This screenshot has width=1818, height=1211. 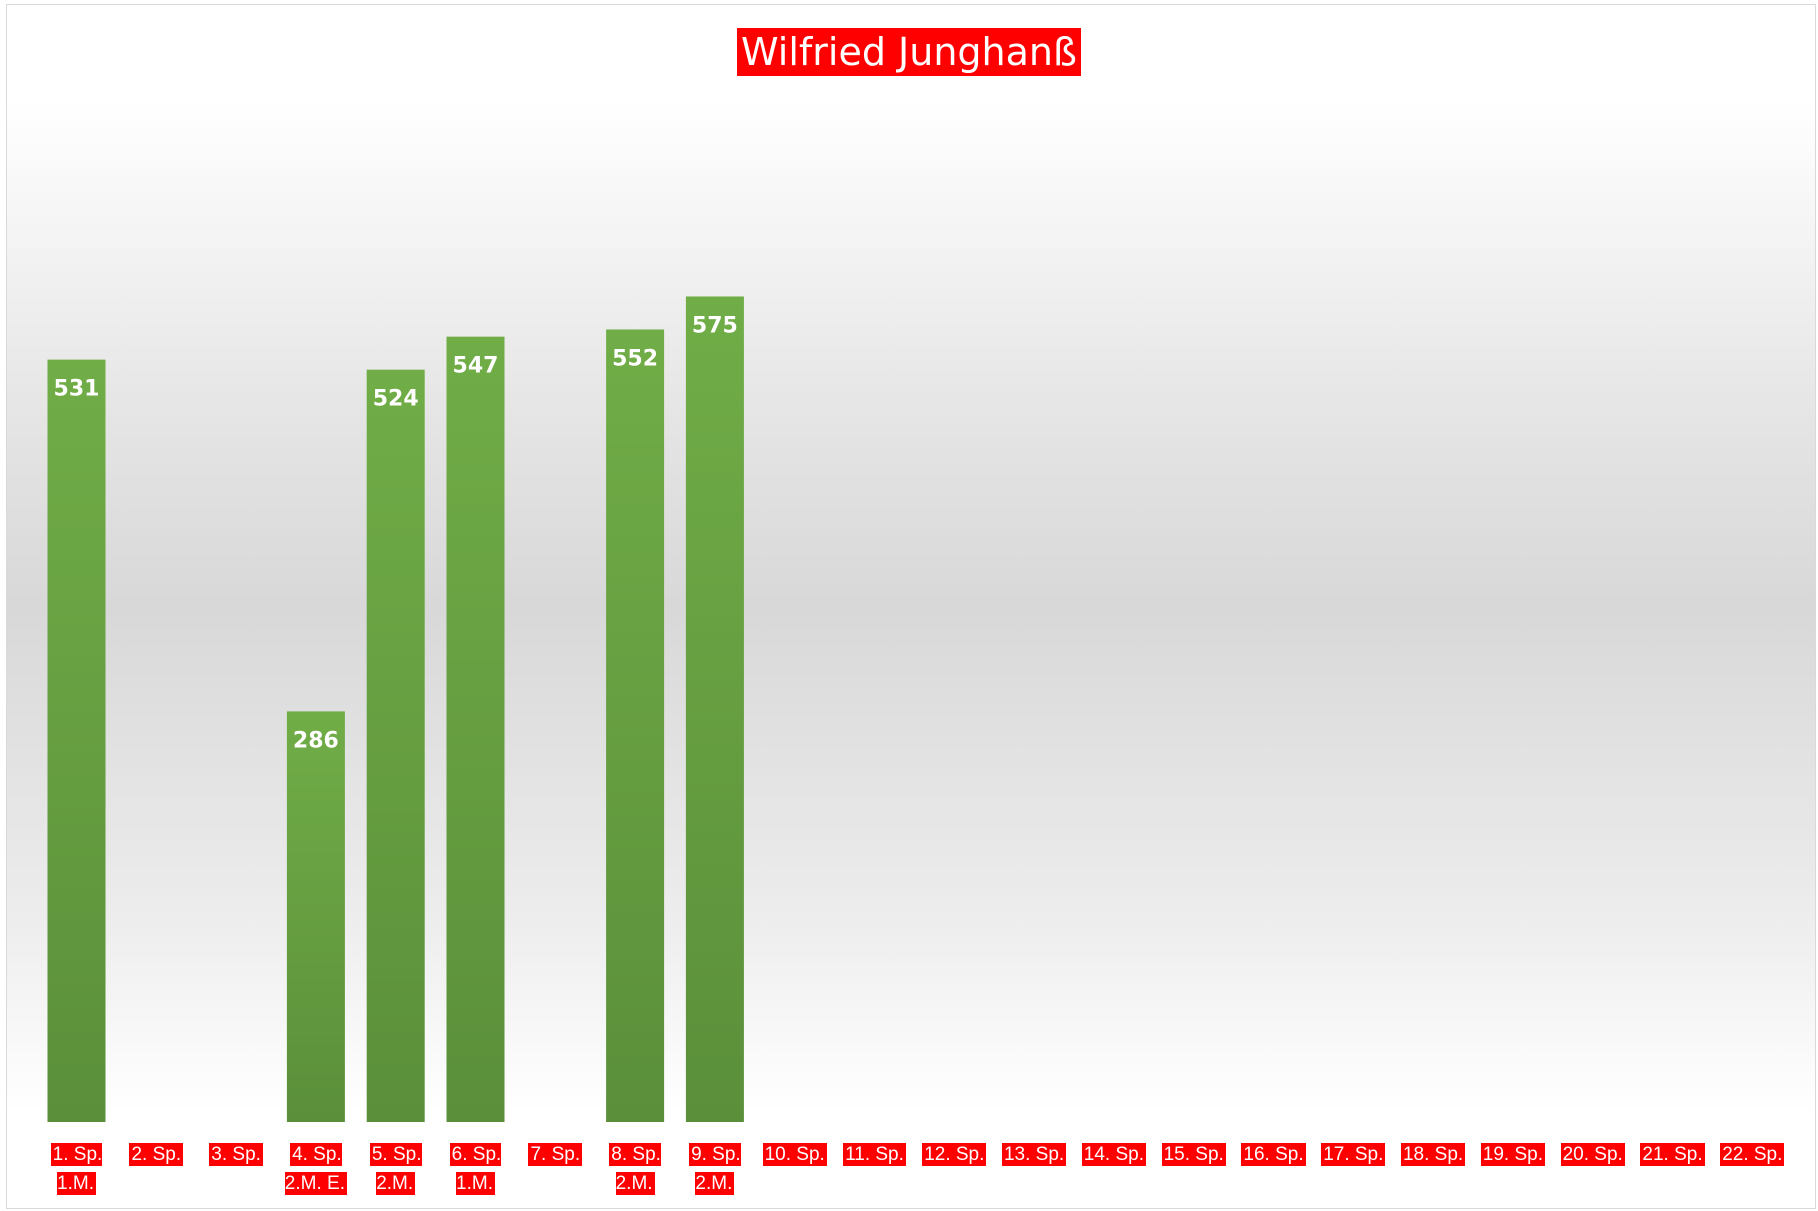 I want to click on chart-title: Wilfried Junghanß, so click(x=909, y=52).